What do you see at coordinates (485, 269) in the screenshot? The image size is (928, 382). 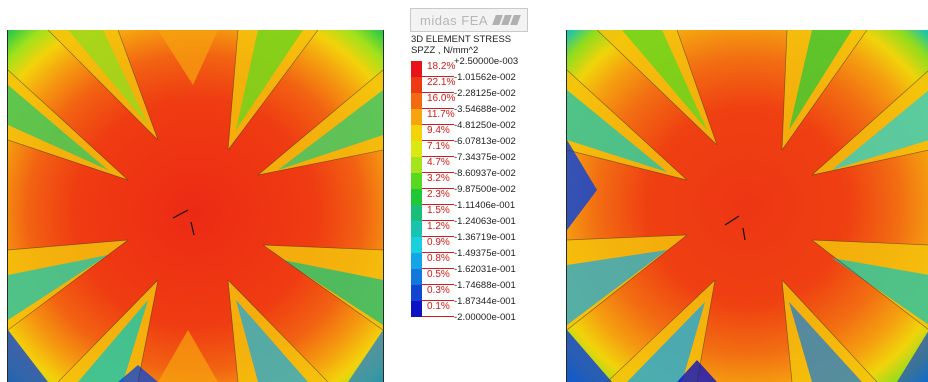 I see `legend-value: -1.62031e-001` at bounding box center [485, 269].